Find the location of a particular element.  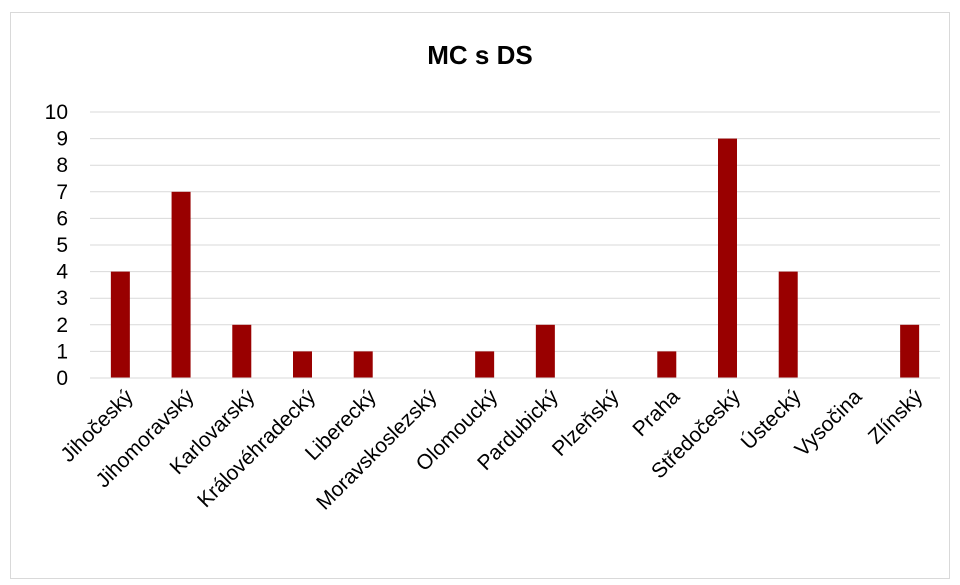

y-axis-ticks: 0 1 2 3 4 5 6 7 8 9 10 is located at coordinates (57, 245).